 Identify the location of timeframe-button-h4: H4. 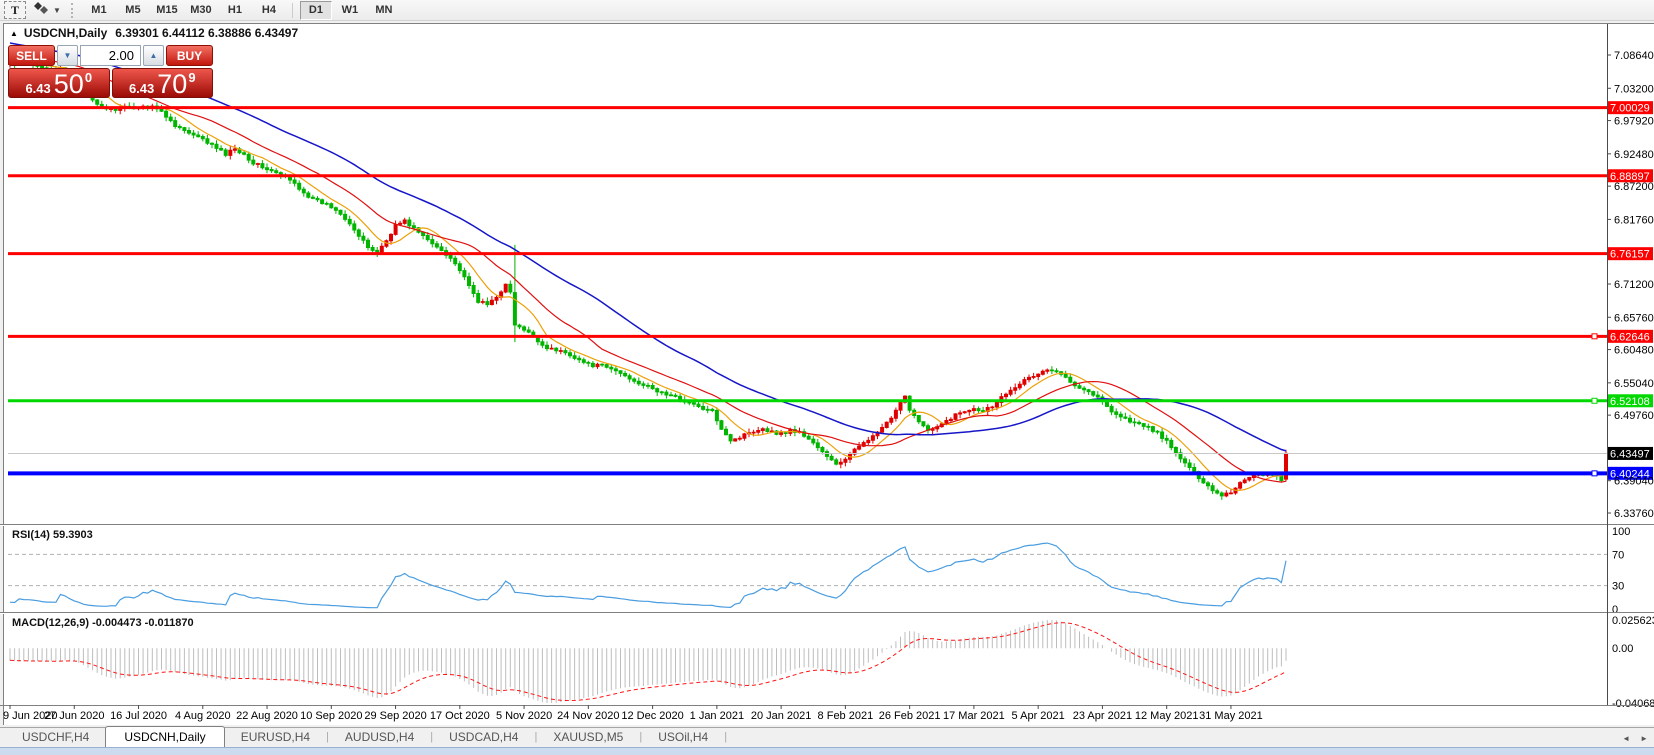
(268, 10).